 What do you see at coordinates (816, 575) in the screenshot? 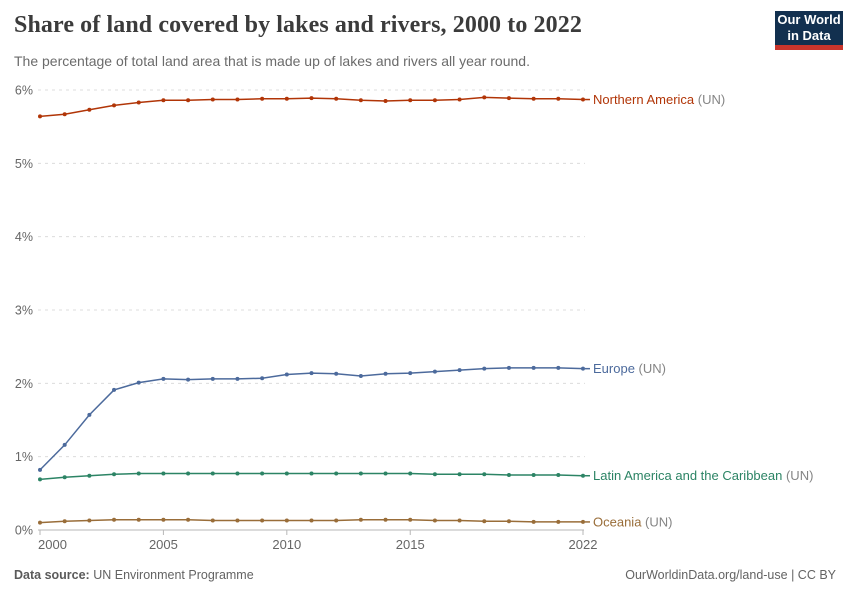
I see `footer-license: CC BY` at bounding box center [816, 575].